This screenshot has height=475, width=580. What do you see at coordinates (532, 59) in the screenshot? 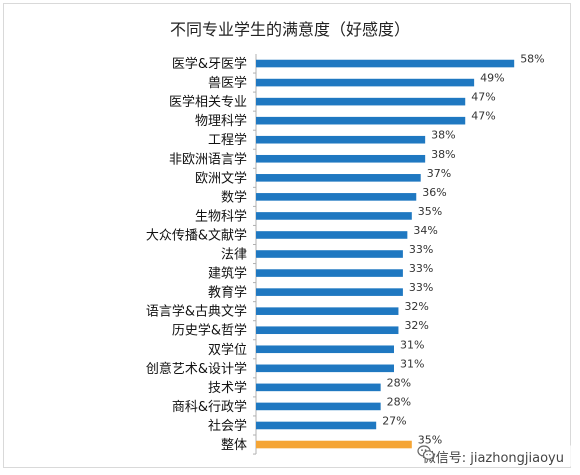
I see `value-label: 58%` at bounding box center [532, 59].